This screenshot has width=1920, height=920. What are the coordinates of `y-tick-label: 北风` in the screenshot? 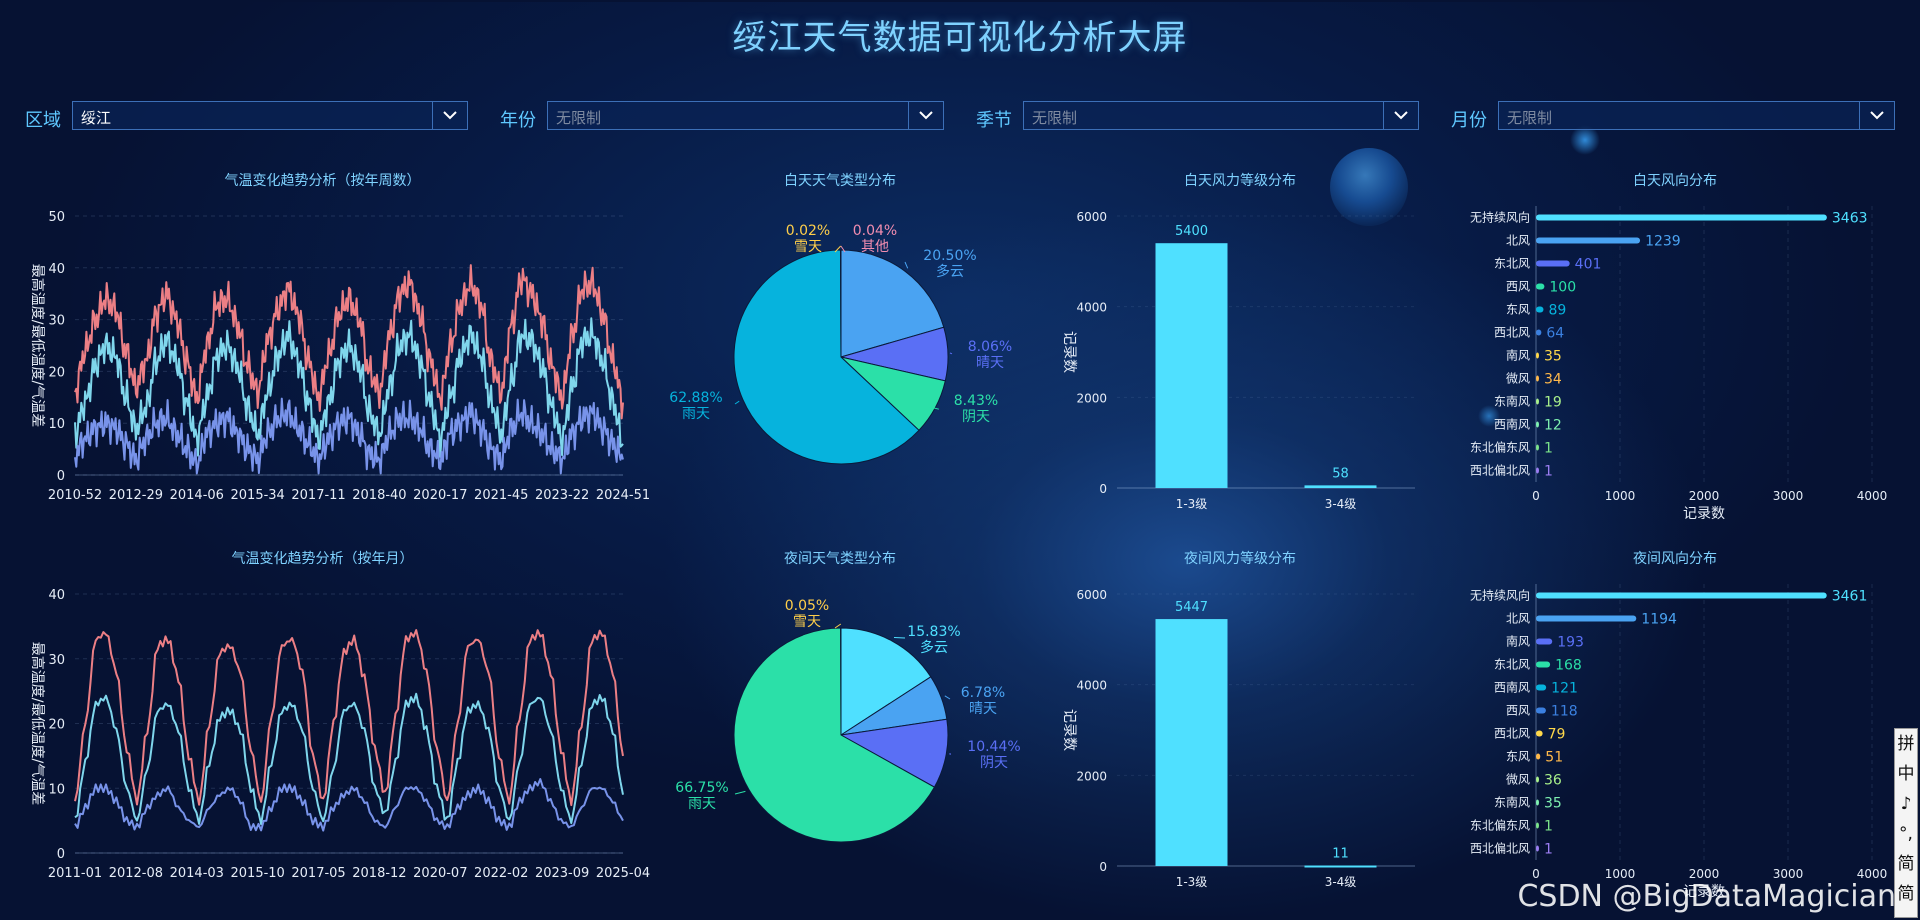 It's located at (1518, 619).